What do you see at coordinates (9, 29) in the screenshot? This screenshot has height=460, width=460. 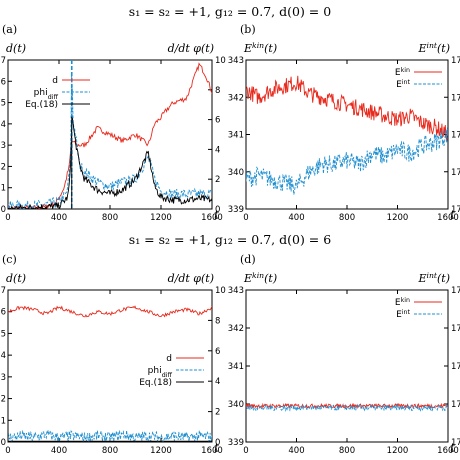 I see `panel-label: (a)` at bounding box center [9, 29].